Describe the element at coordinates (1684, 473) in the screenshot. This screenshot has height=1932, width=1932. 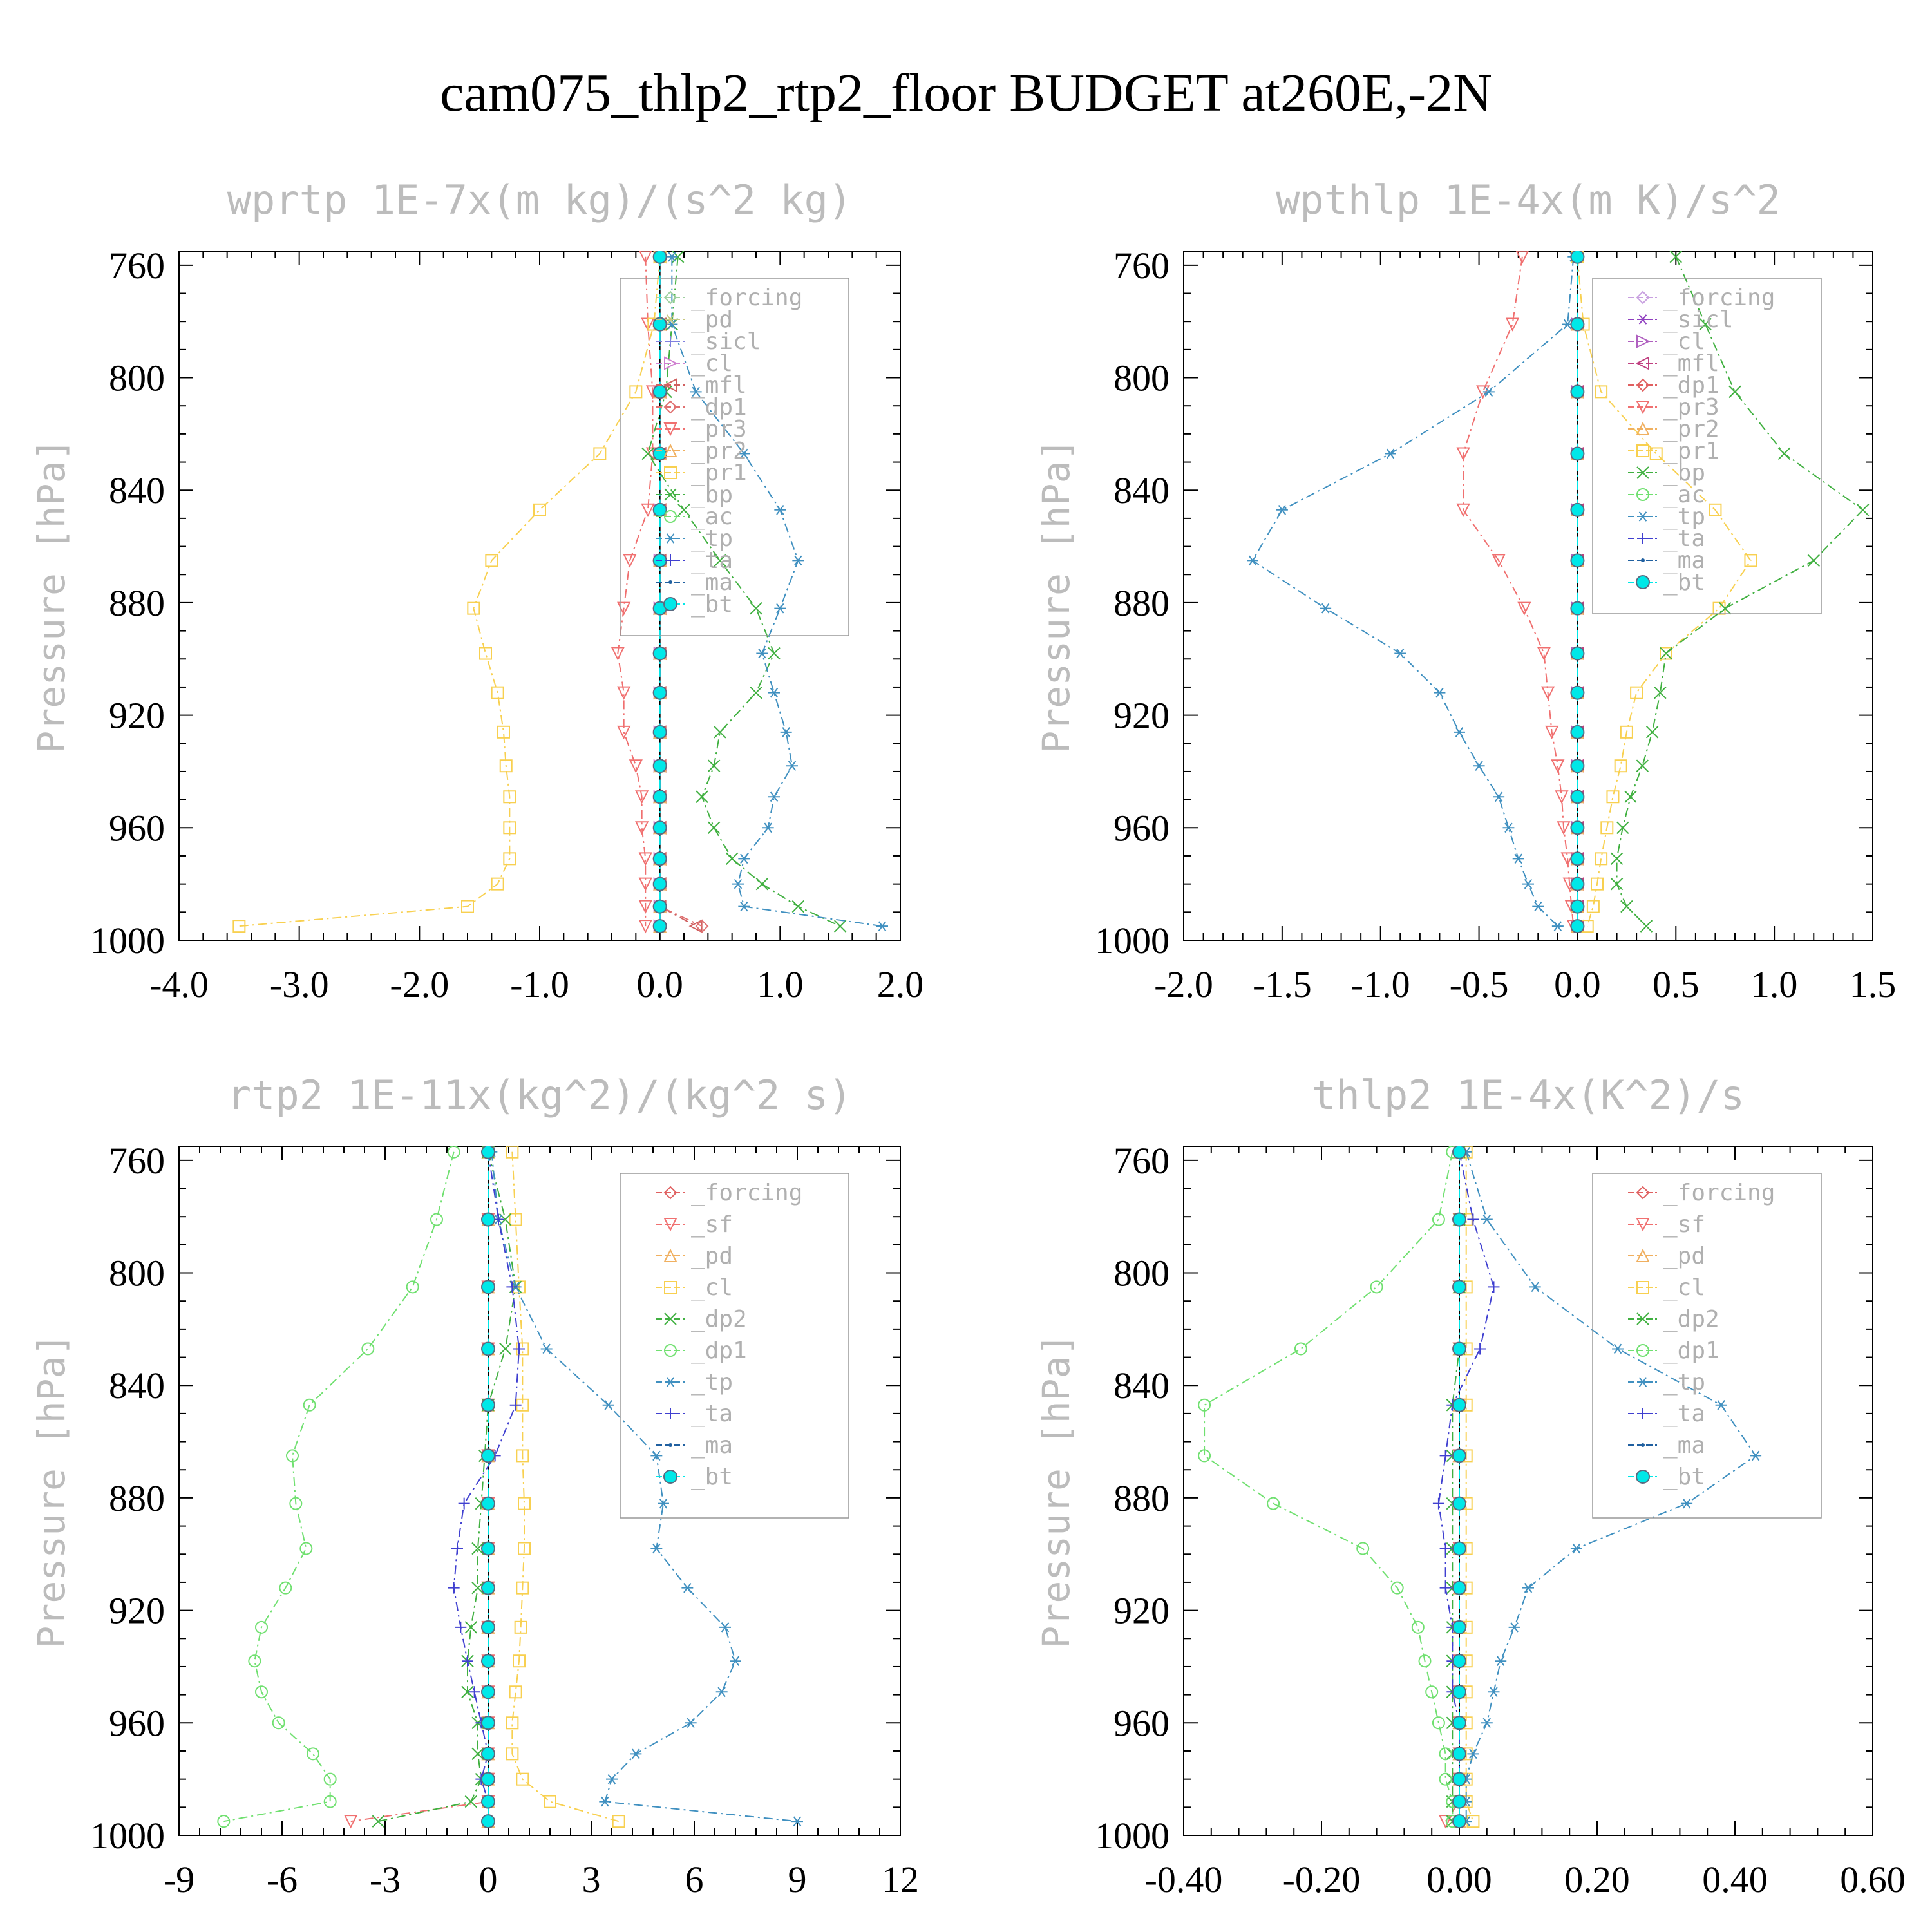
I see `legend-label: _bp` at that location.